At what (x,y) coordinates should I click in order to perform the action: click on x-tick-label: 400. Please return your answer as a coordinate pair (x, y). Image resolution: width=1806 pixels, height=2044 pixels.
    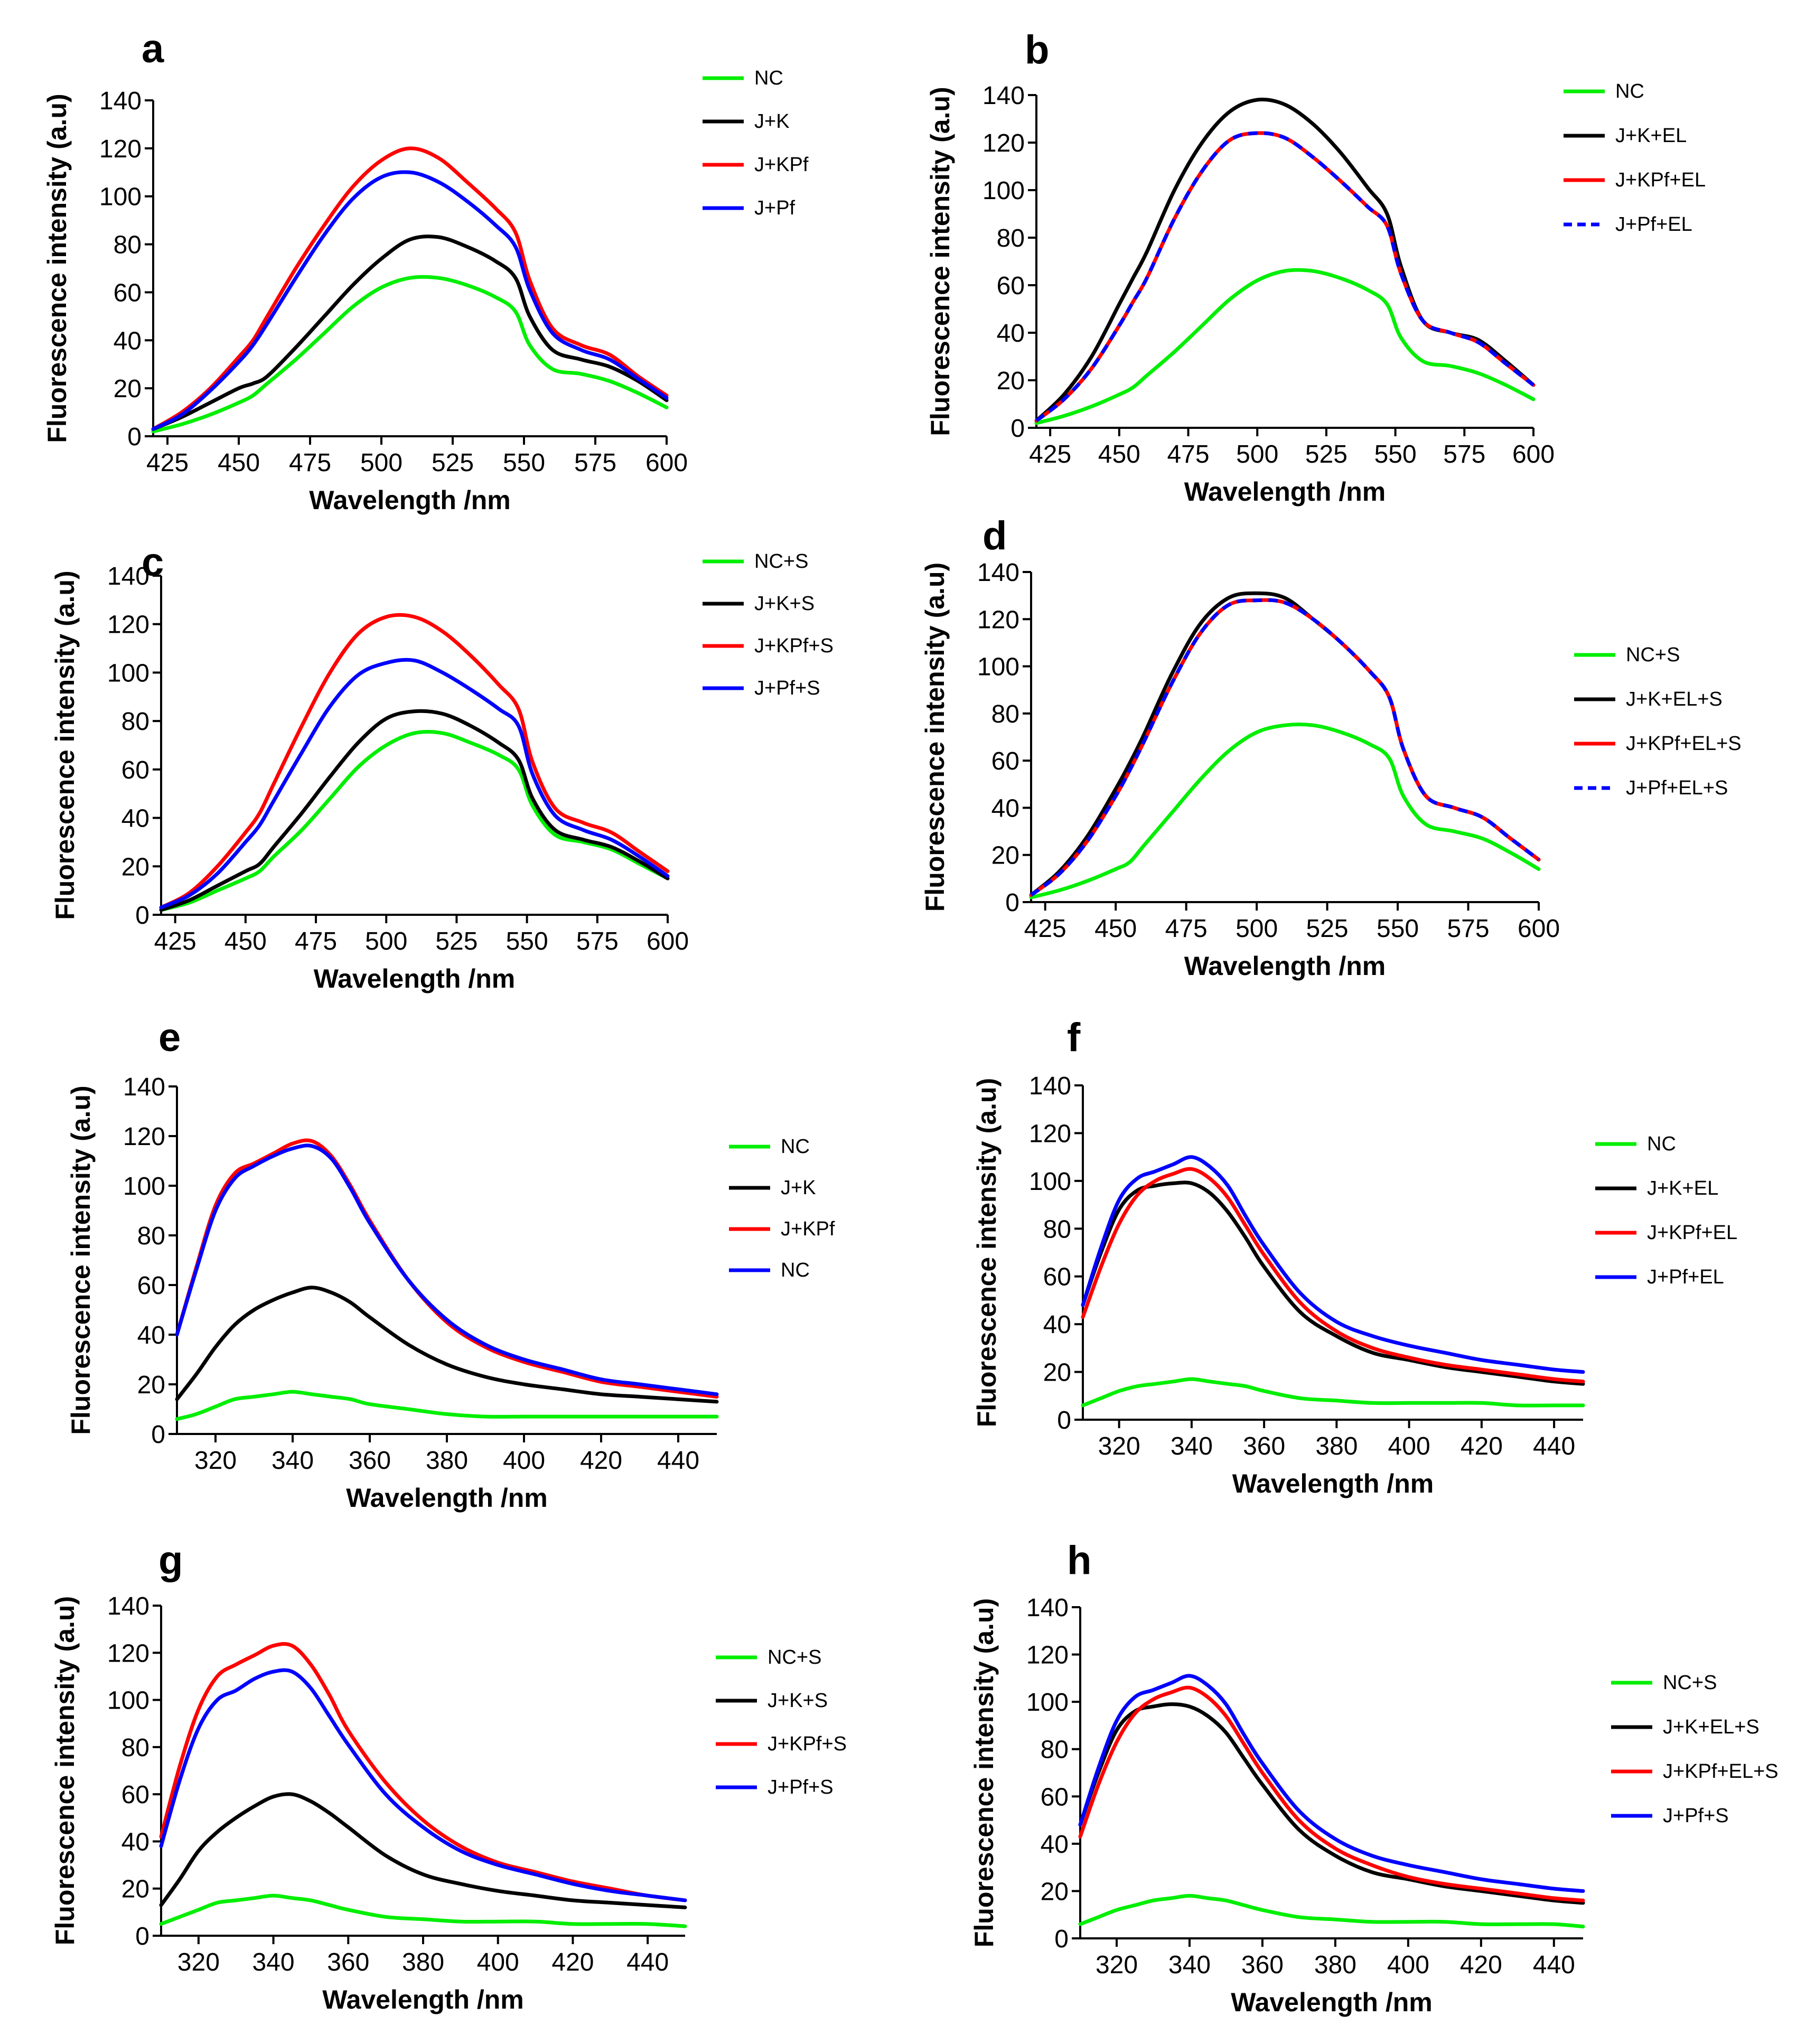
    Looking at the image, I should click on (1409, 1446).